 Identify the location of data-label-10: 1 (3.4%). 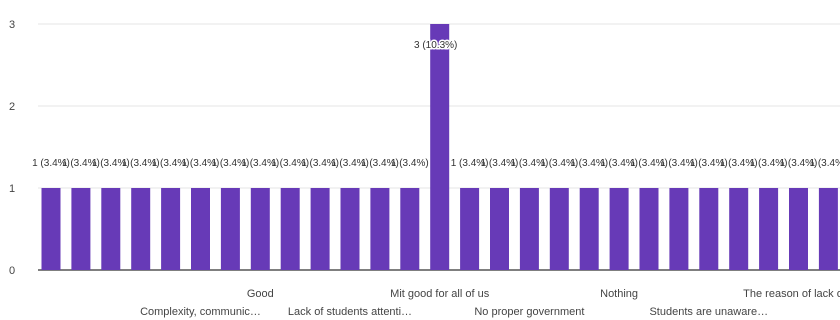
(350, 163).